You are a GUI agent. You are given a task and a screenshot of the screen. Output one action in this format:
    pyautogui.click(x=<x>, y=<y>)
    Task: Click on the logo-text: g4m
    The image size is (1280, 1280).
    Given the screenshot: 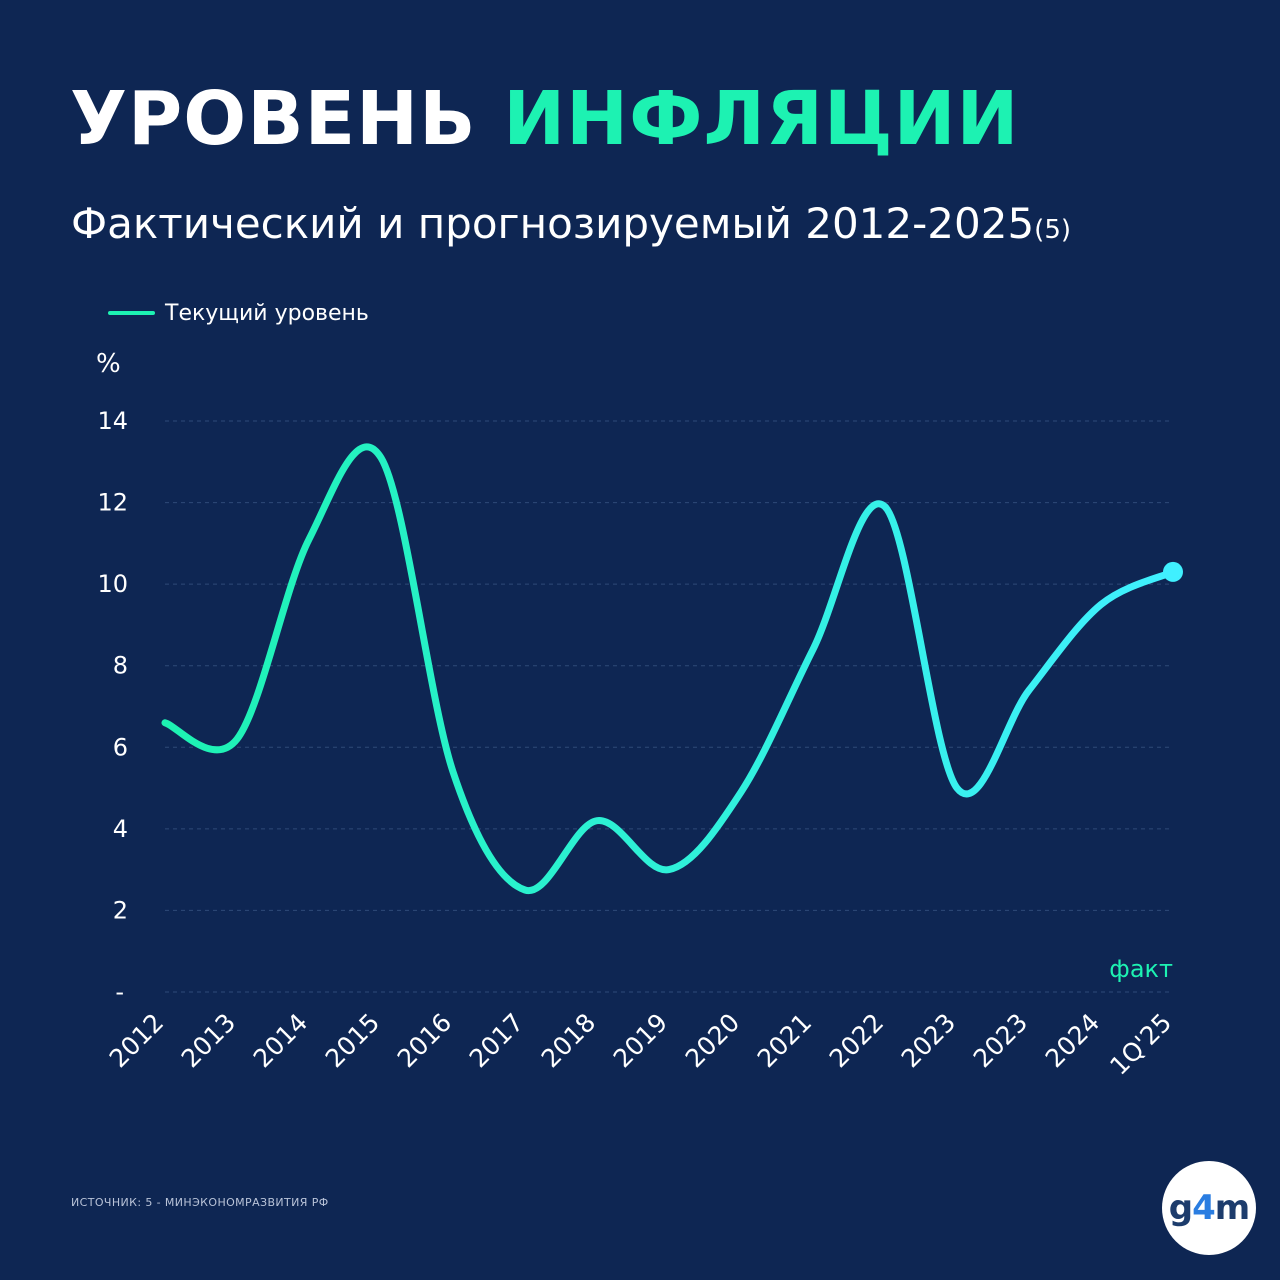 What is the action you would take?
    pyautogui.click(x=1209, y=1208)
    